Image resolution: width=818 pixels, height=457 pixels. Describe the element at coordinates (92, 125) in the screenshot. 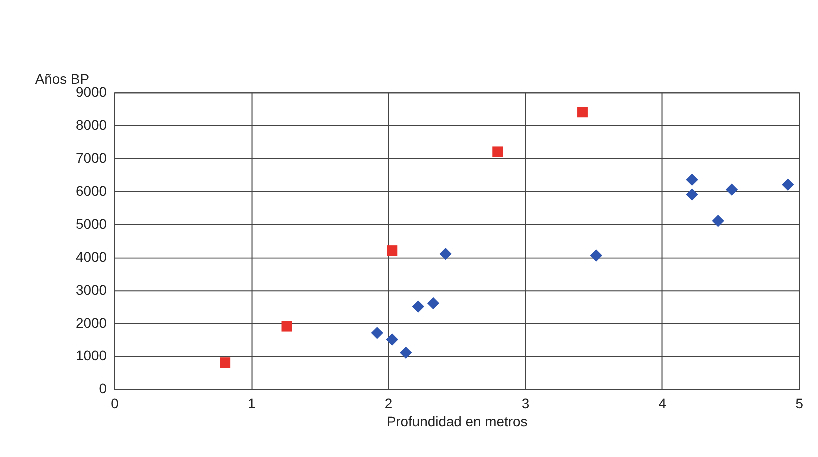

I see `y-tick-label: 8000` at that location.